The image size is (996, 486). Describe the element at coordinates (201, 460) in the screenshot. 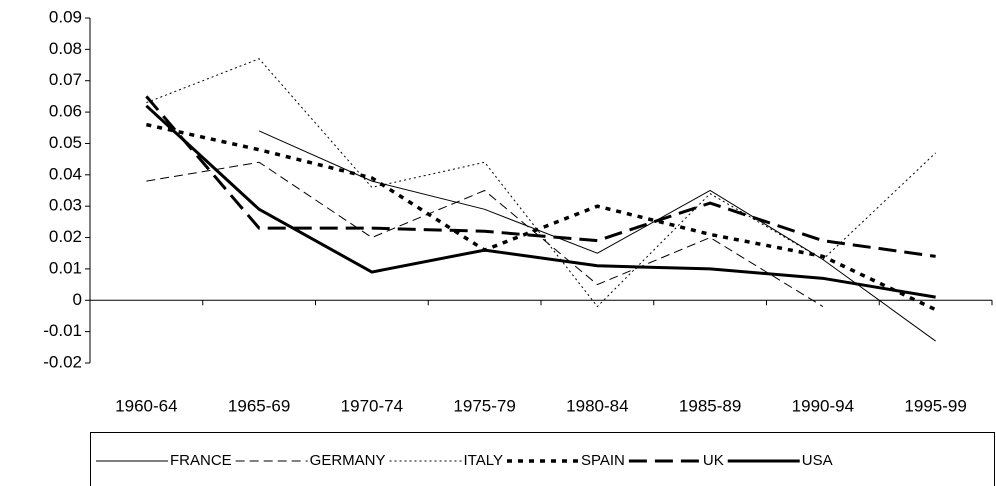

I see `legend-label: FRANCE` at that location.